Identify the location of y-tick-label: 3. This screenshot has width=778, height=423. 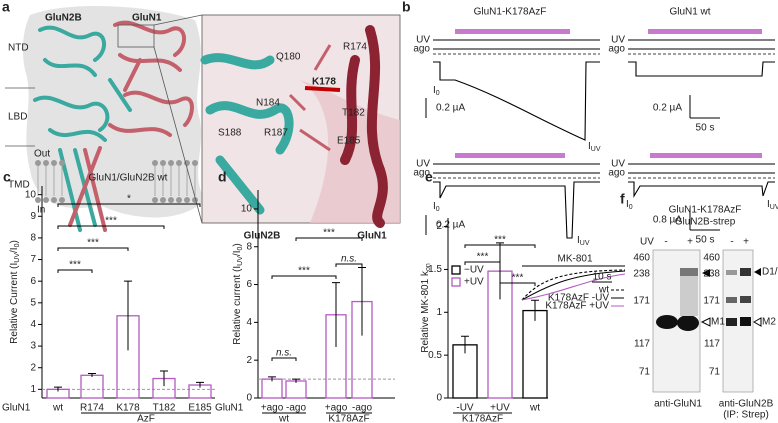
(33, 346).